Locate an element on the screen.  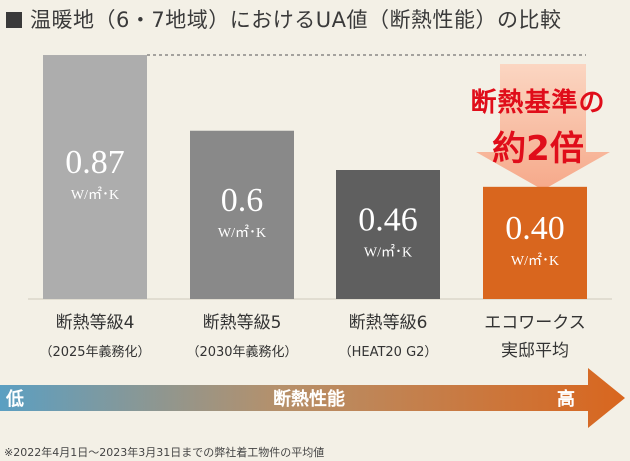
callout-line2: 約2倍 is located at coordinates (538, 149).